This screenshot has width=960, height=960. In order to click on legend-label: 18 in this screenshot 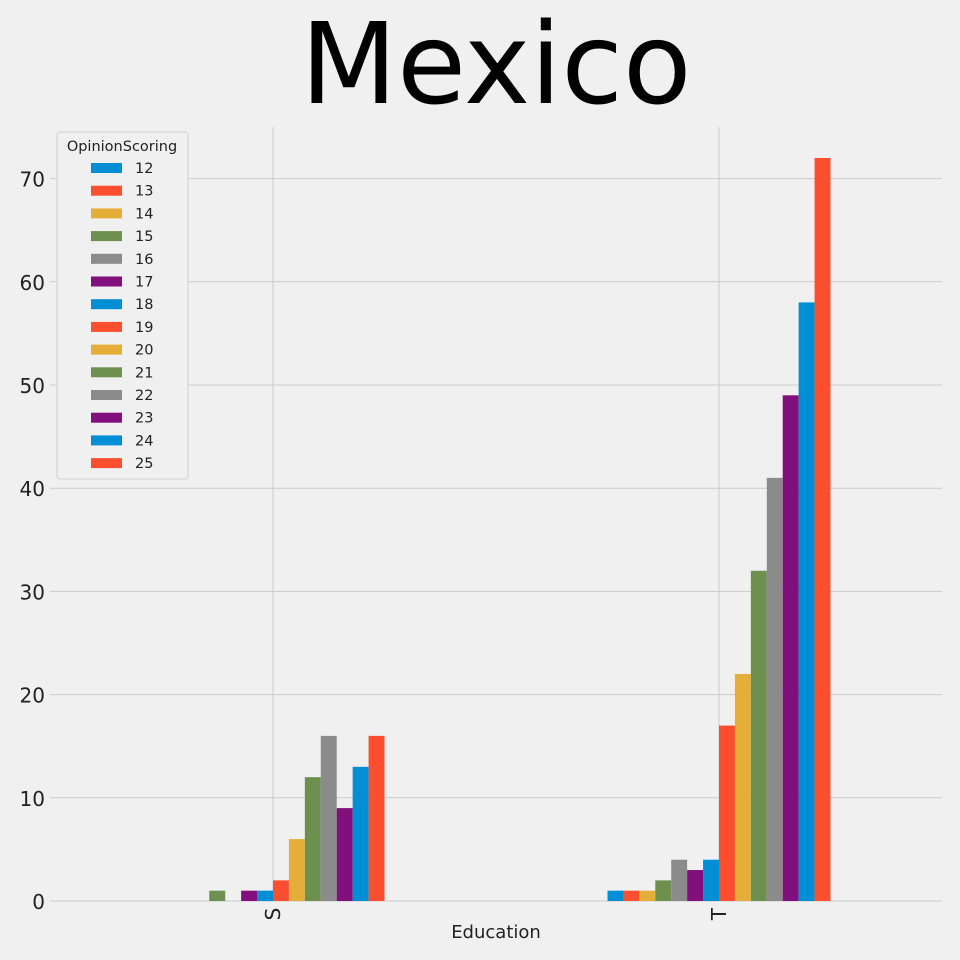, I will do `click(144, 305)`.